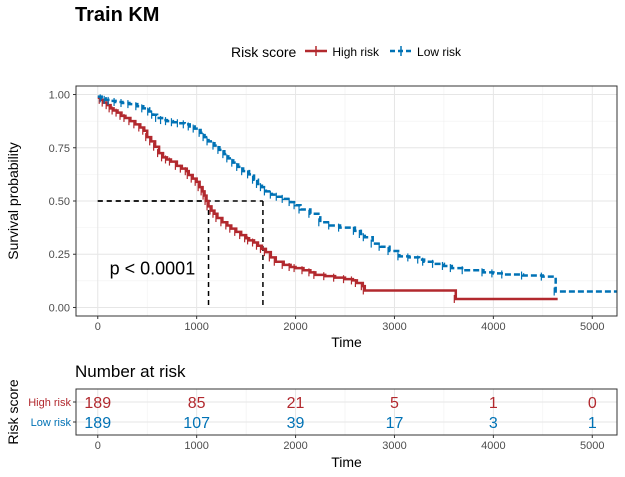 This screenshot has width=625, height=477. What do you see at coordinates (49, 403) in the screenshot?
I see `risk-row-label: High risk` at bounding box center [49, 403].